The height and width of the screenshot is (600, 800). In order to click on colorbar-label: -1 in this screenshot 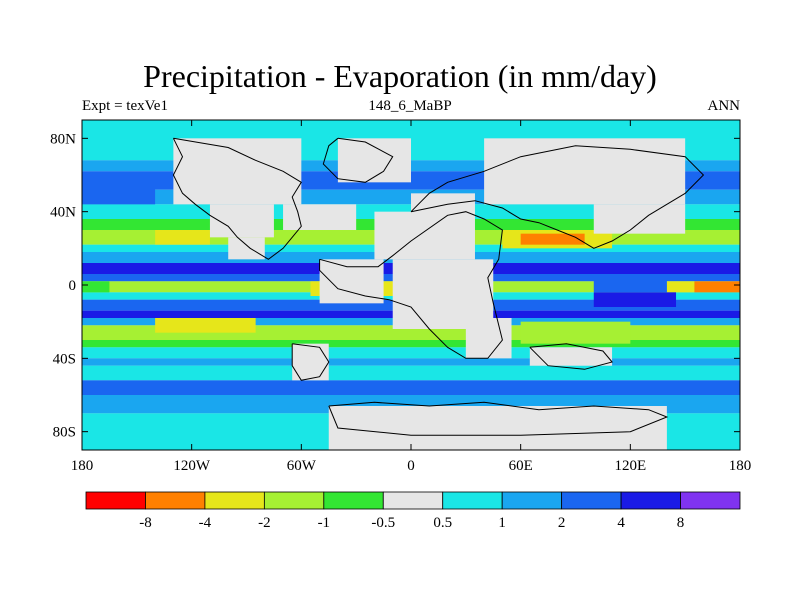, I will do `click(324, 523)`.